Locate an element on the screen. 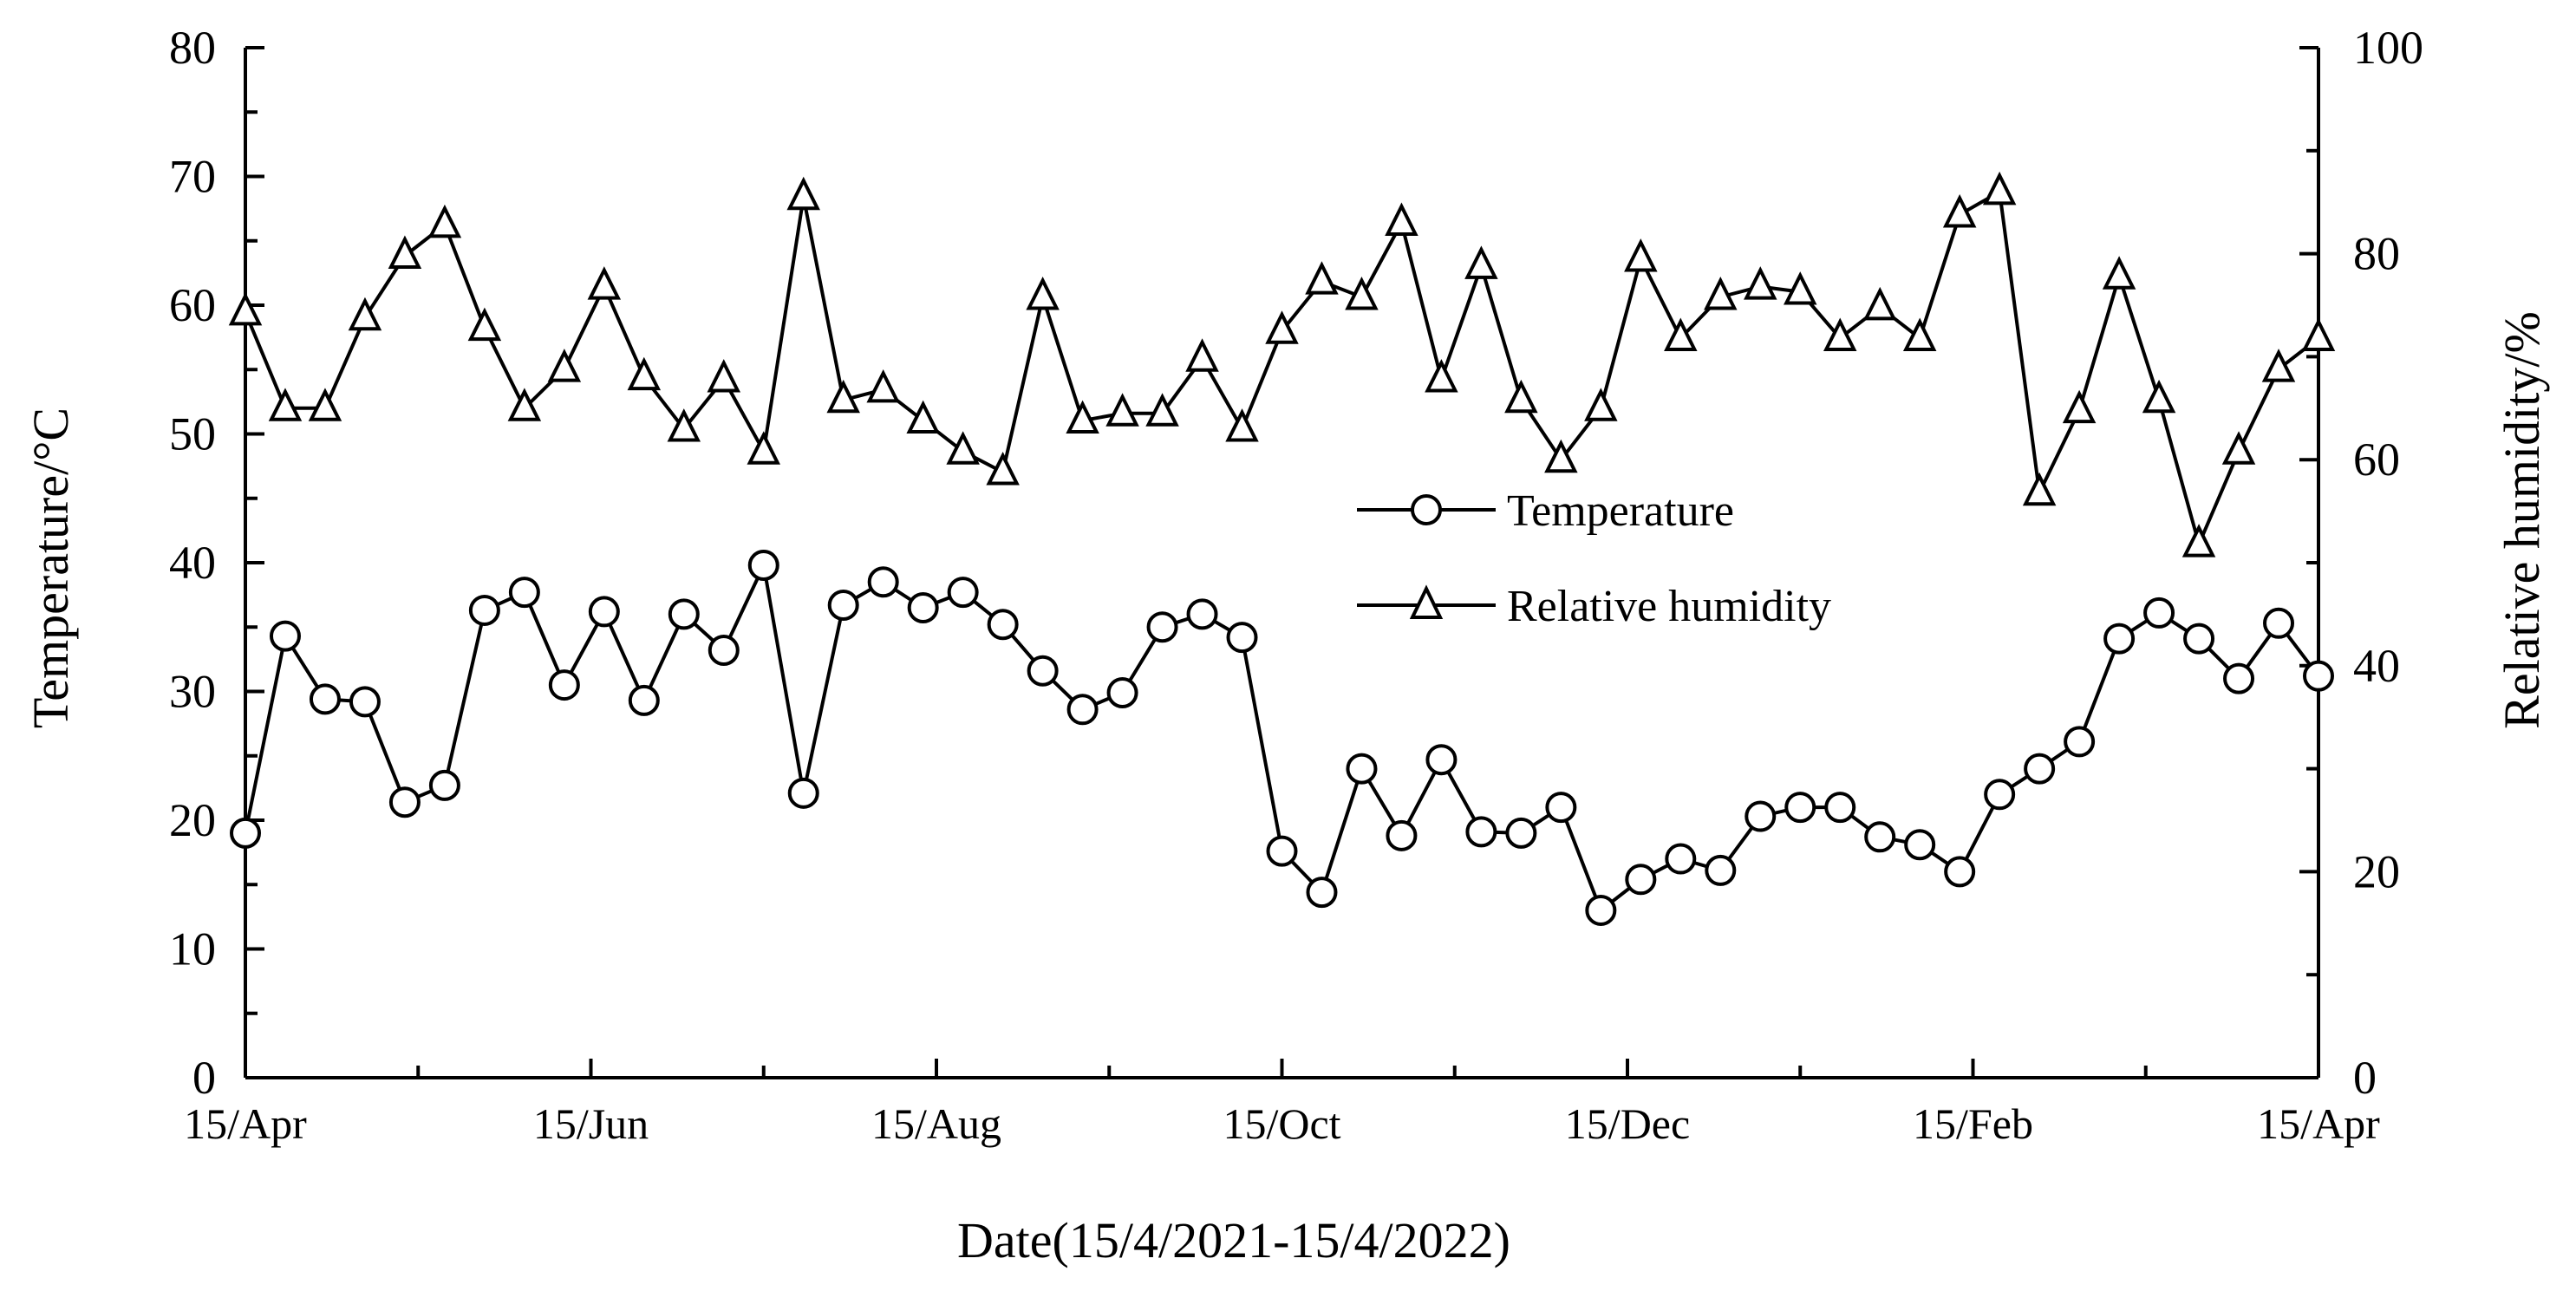 The height and width of the screenshot is (1291, 2576). x-tick-label: 15/Oct is located at coordinates (1281, 1123).